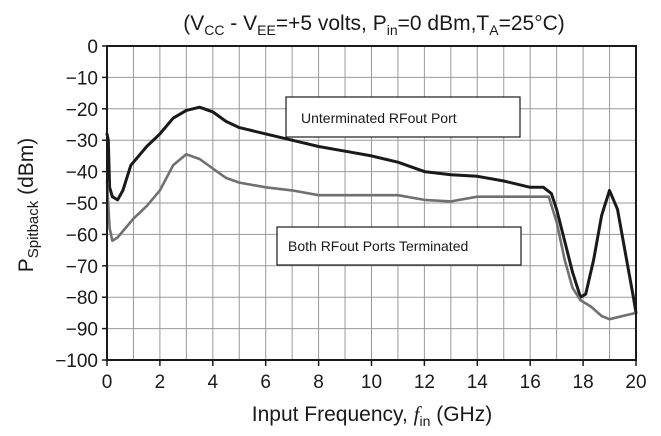  What do you see at coordinates (76, 361) in the screenshot?
I see `y-tick-label: −100` at bounding box center [76, 361].